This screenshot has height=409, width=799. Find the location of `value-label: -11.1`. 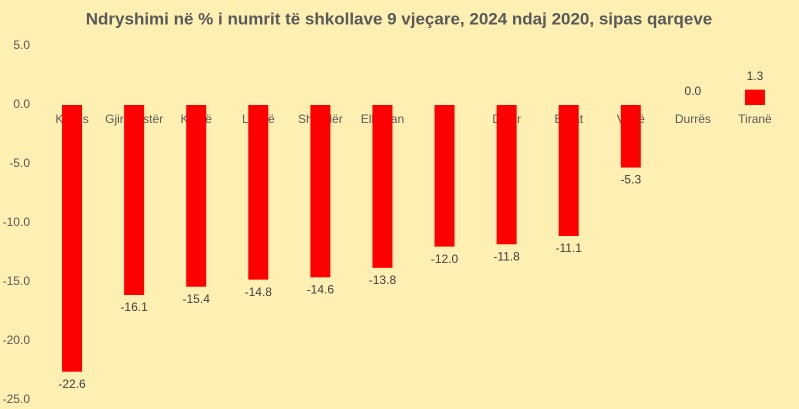

value-label: -11.1 is located at coordinates (568, 248).